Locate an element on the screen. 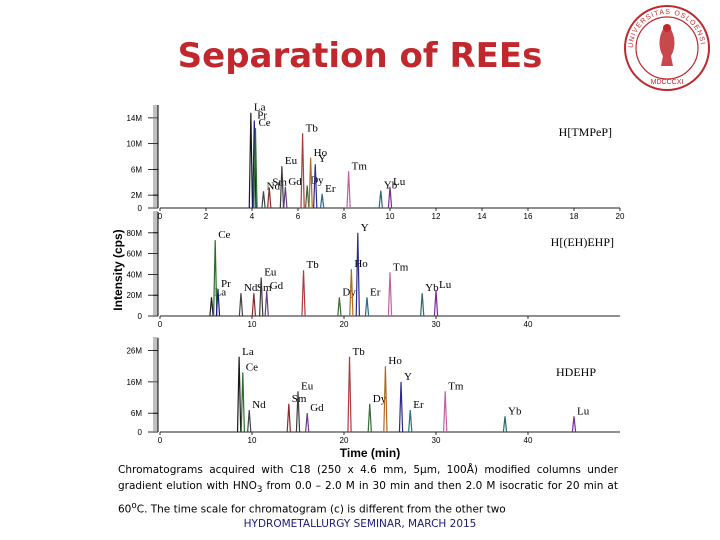  peak-ce is located at coordinates (255, 168).